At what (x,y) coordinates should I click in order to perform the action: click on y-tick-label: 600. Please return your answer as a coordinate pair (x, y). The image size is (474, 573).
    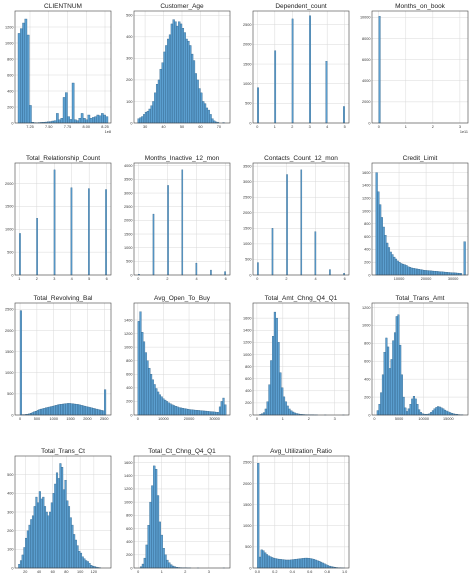
    Looking at the image, I should click on (248, 379).